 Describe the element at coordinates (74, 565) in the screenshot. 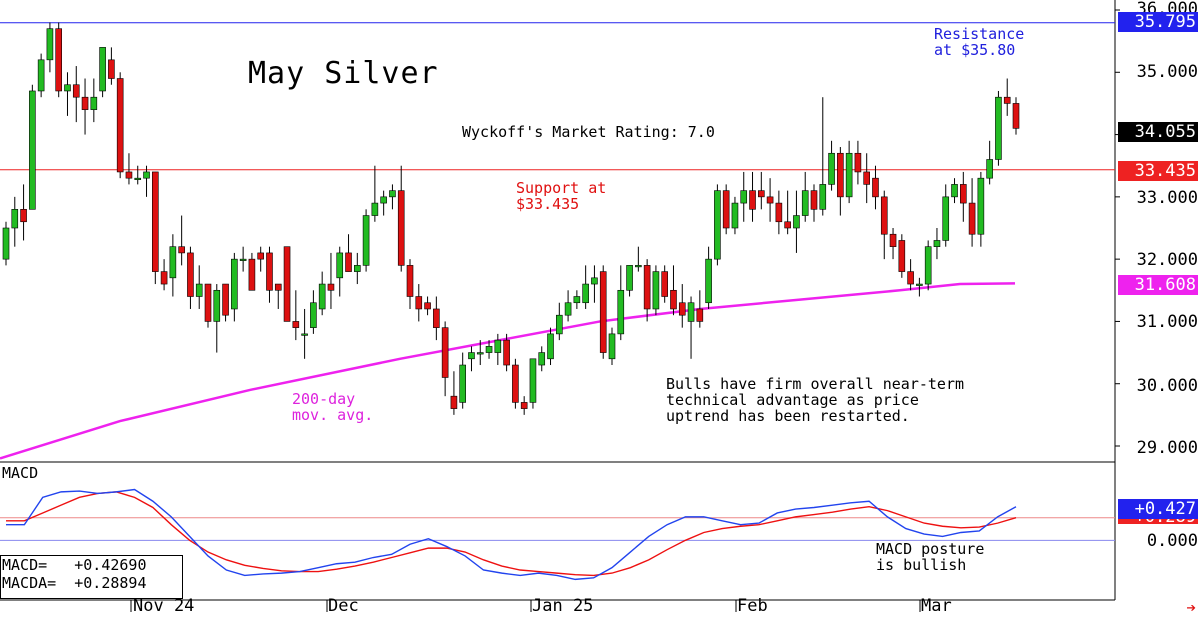

I see `macd-readout: MACD= +0.42690` at that location.